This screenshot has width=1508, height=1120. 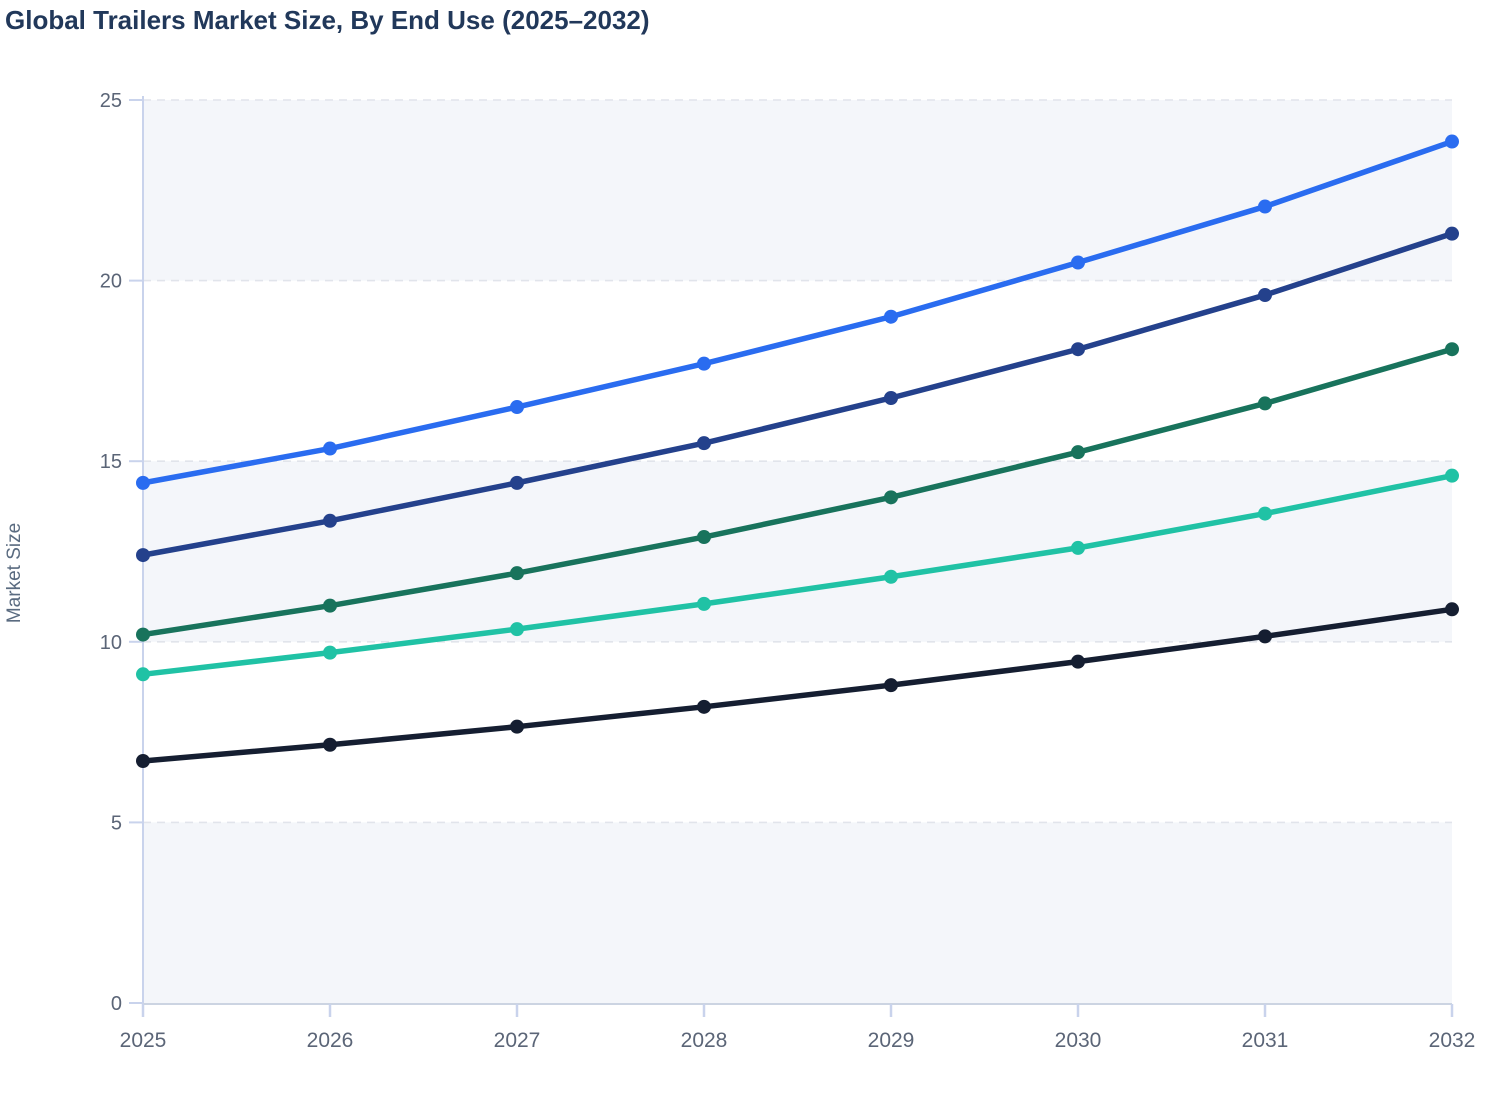 What do you see at coordinates (111, 462) in the screenshot?
I see `y-tick-label: 15` at bounding box center [111, 462].